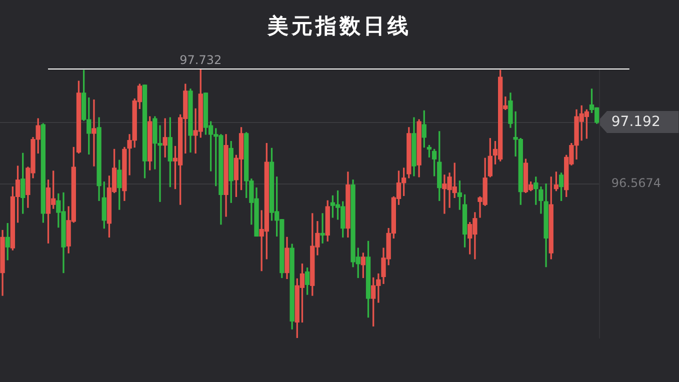 This screenshot has width=679, height=382. What do you see at coordinates (636, 183) in the screenshot?
I see `y-tick-label: 96.5674` at bounding box center [636, 183].